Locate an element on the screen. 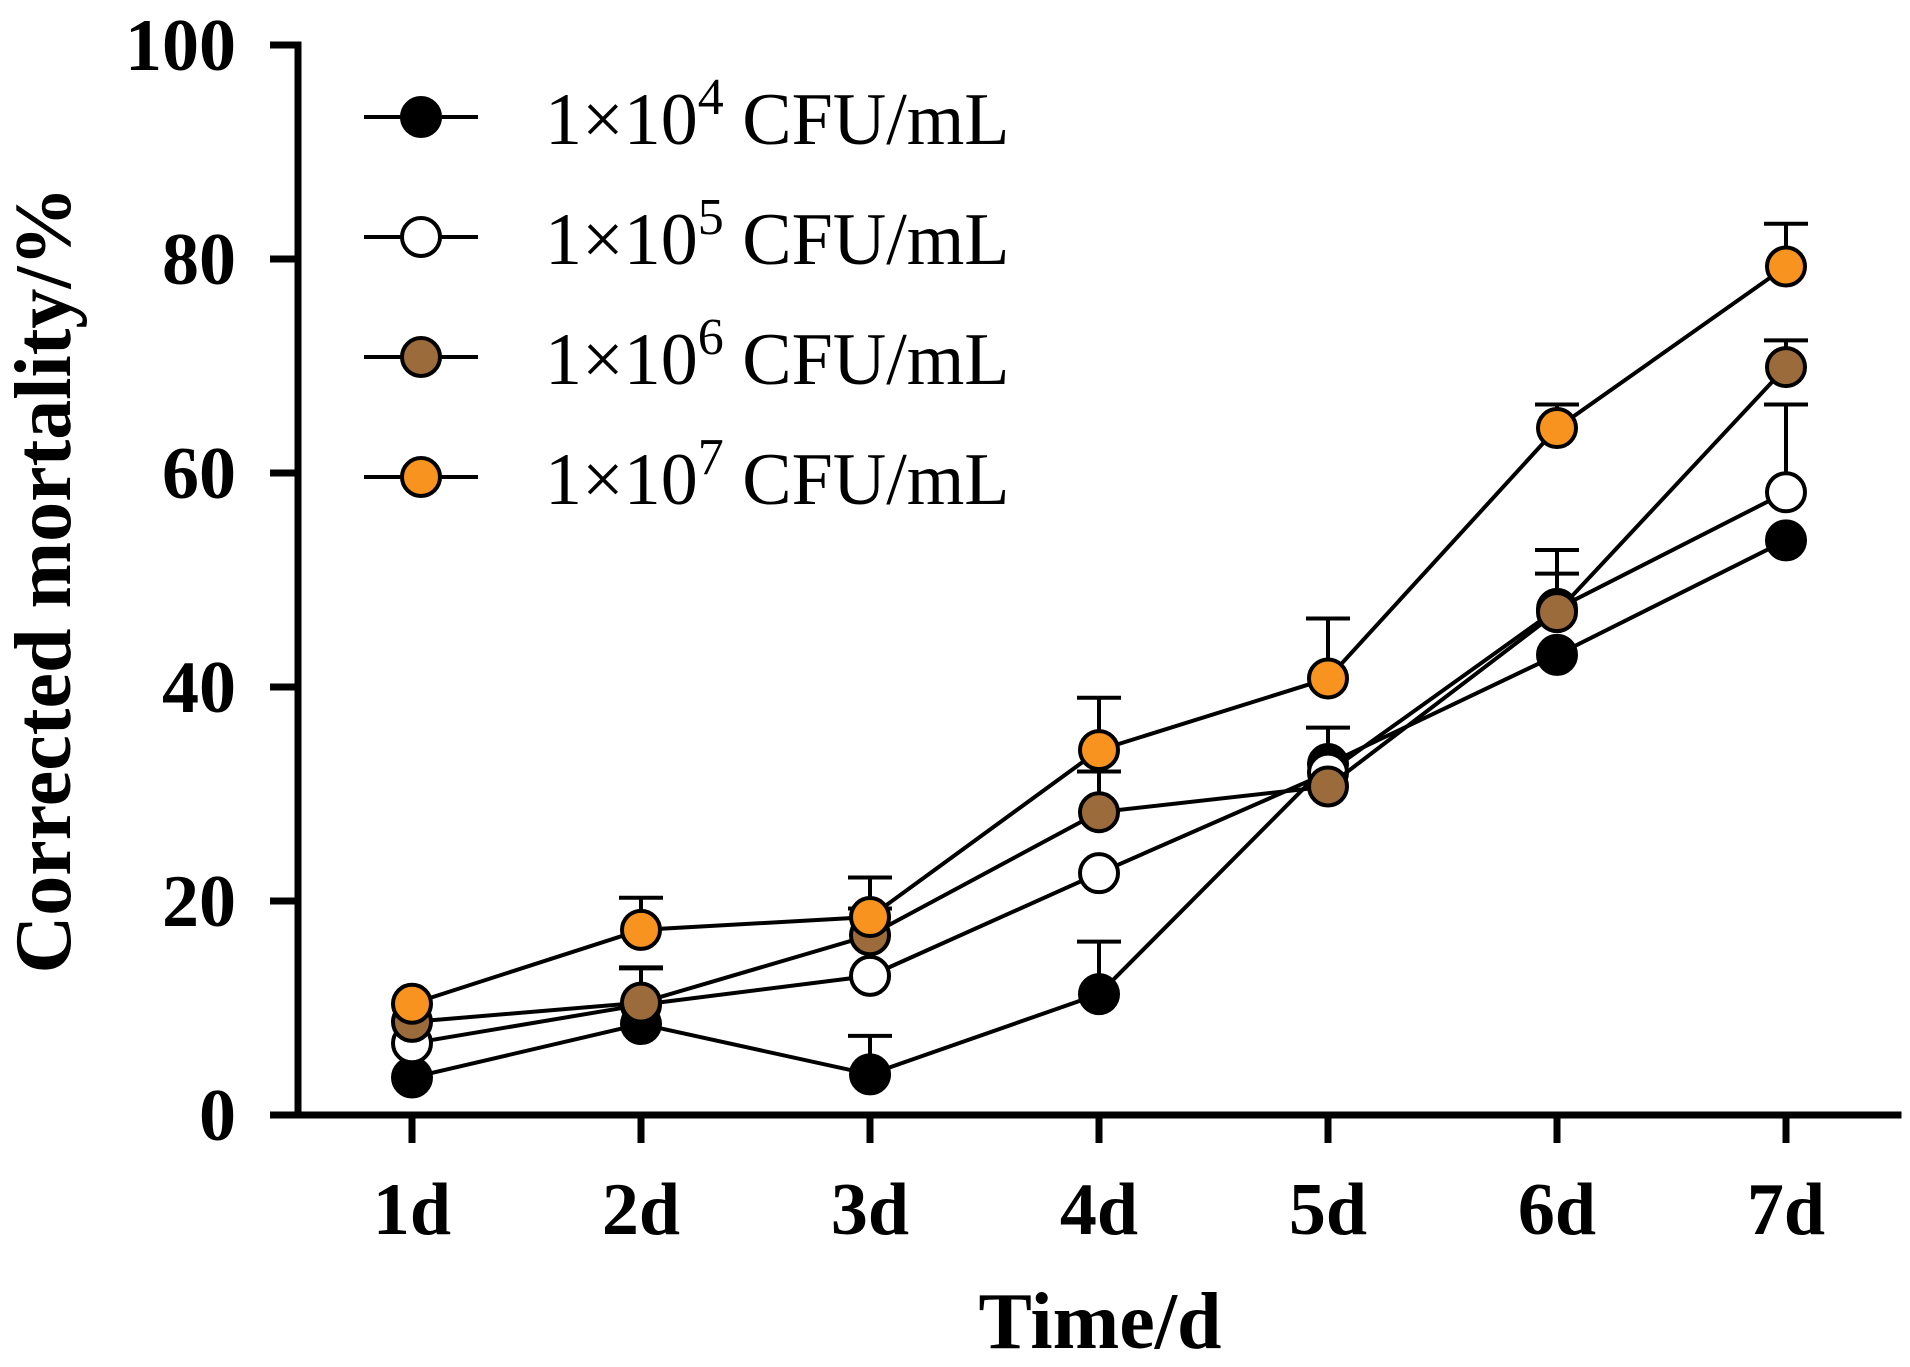 The width and height of the screenshot is (1910, 1367). x-ticks: 1d 2d 3d 4d 5d 6d 7d is located at coordinates (1099, 1183).